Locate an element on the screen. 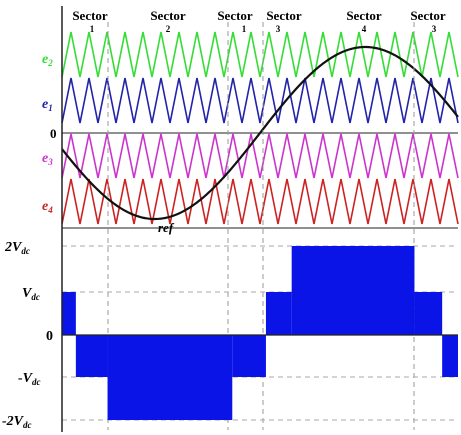 The image size is (461, 435). sector-label-6: Sector is located at coordinates (428, 15).